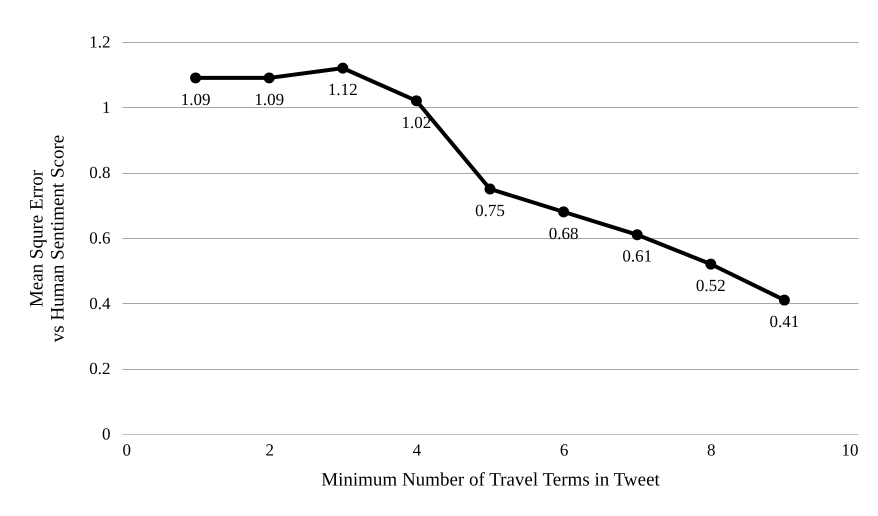 This screenshot has height=516, width=878. Describe the element at coordinates (637, 256) in the screenshot. I see `data-label: 0.61` at that location.